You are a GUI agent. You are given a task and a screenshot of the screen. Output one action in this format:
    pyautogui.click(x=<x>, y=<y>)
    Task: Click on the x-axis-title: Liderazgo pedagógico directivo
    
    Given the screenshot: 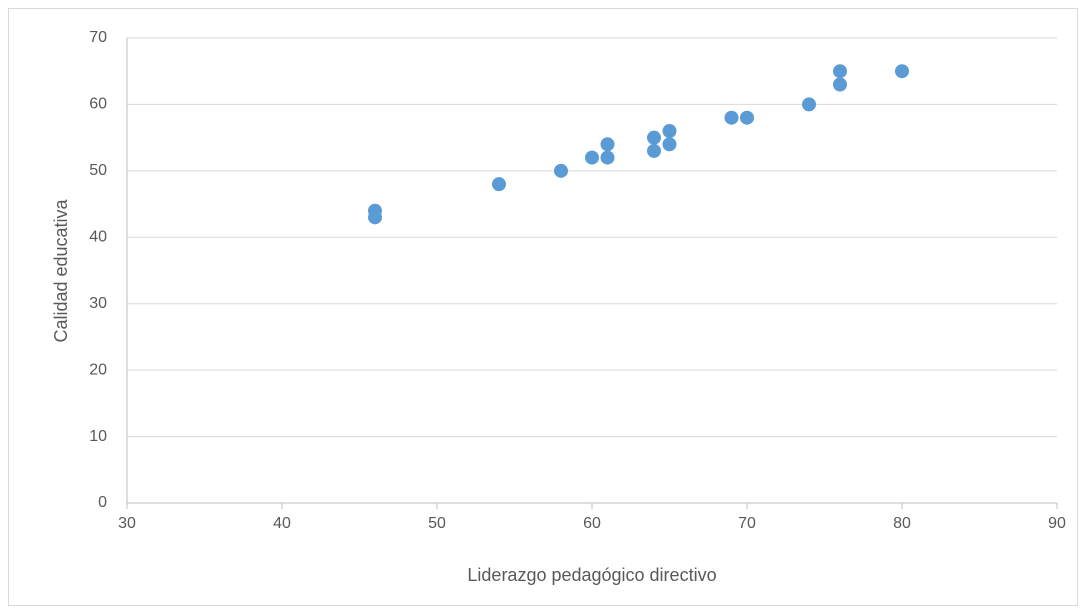 What is the action you would take?
    pyautogui.click(x=591, y=575)
    